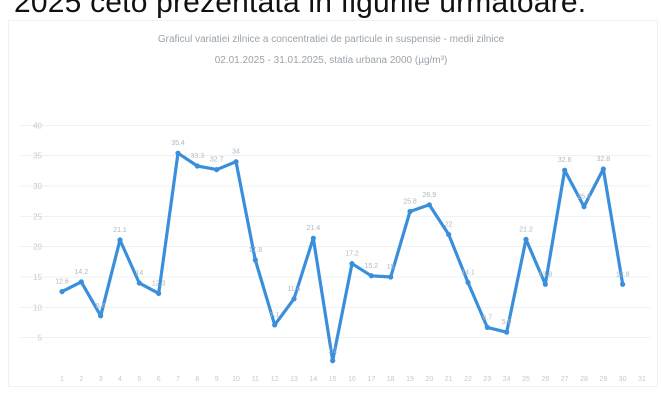 The height and width of the screenshot is (393, 662). Describe the element at coordinates (352, 254) in the screenshot. I see `data-label: 17.2` at that location.